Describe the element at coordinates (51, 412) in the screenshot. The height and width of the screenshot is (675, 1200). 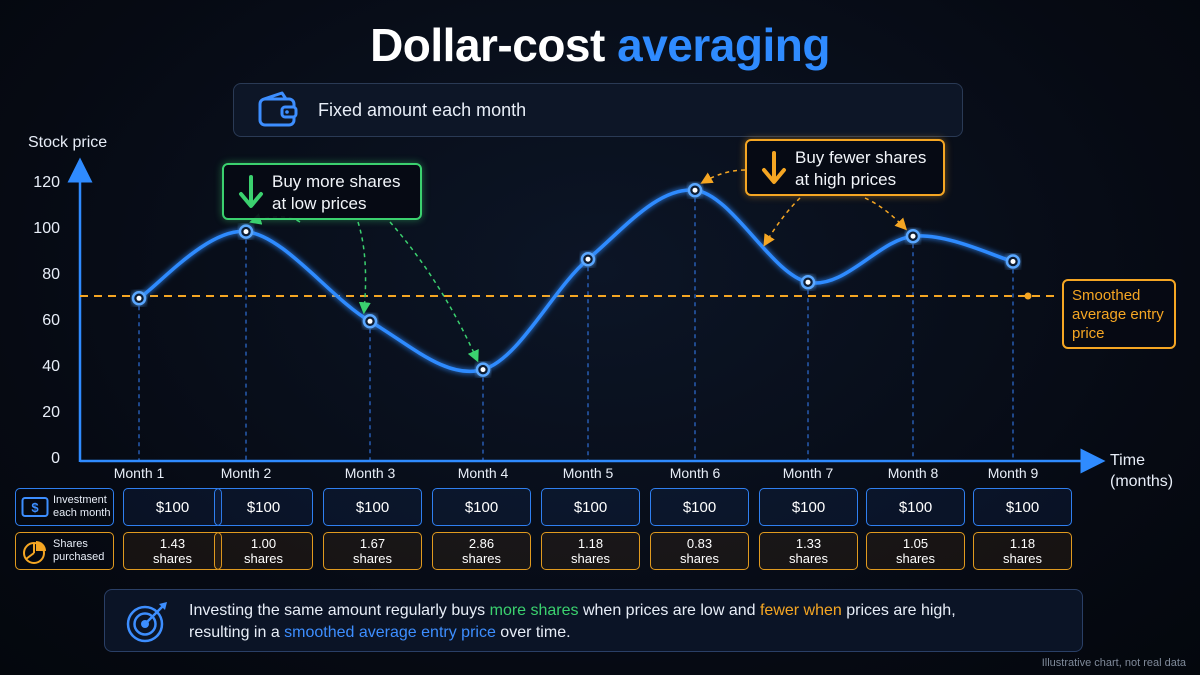
I see `y-tick-label: 20` at that location.